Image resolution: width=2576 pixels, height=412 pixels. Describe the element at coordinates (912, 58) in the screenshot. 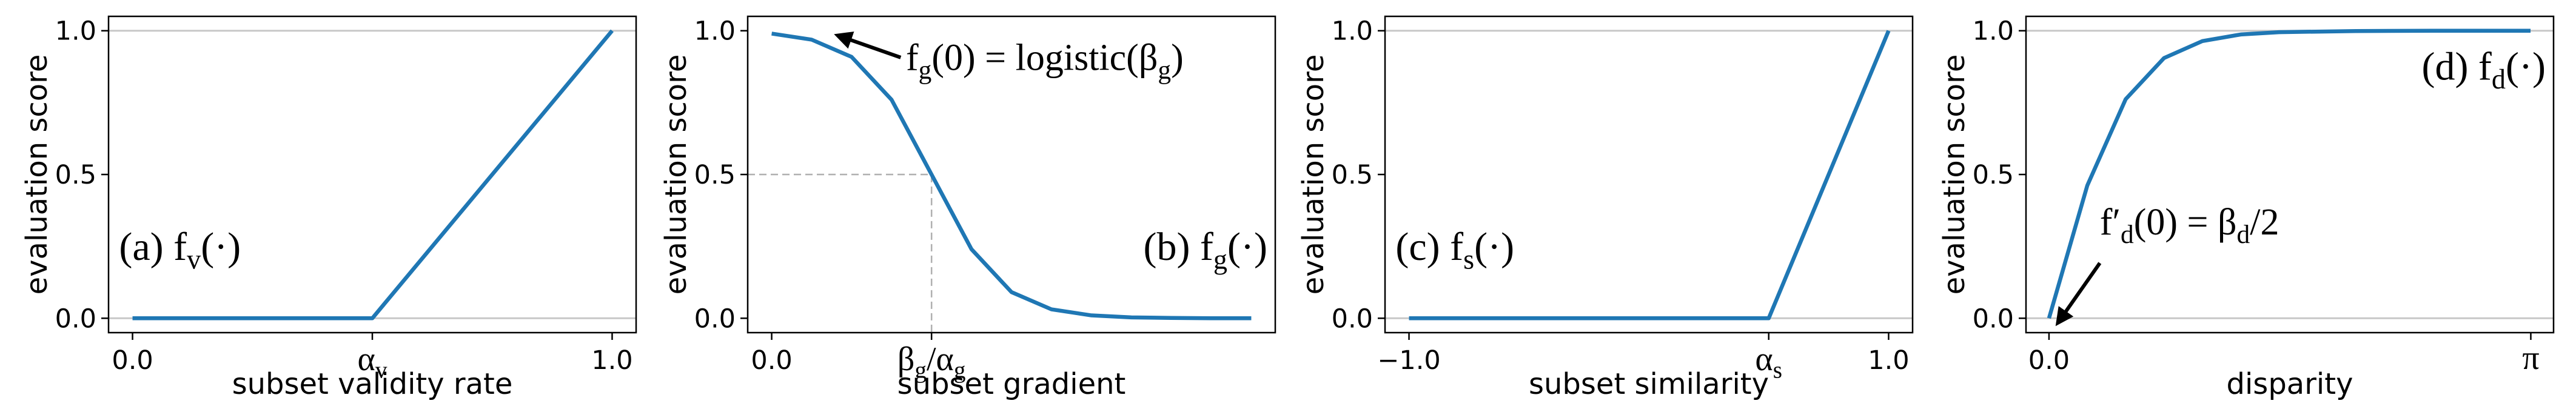

I see `text-part: f` at that location.